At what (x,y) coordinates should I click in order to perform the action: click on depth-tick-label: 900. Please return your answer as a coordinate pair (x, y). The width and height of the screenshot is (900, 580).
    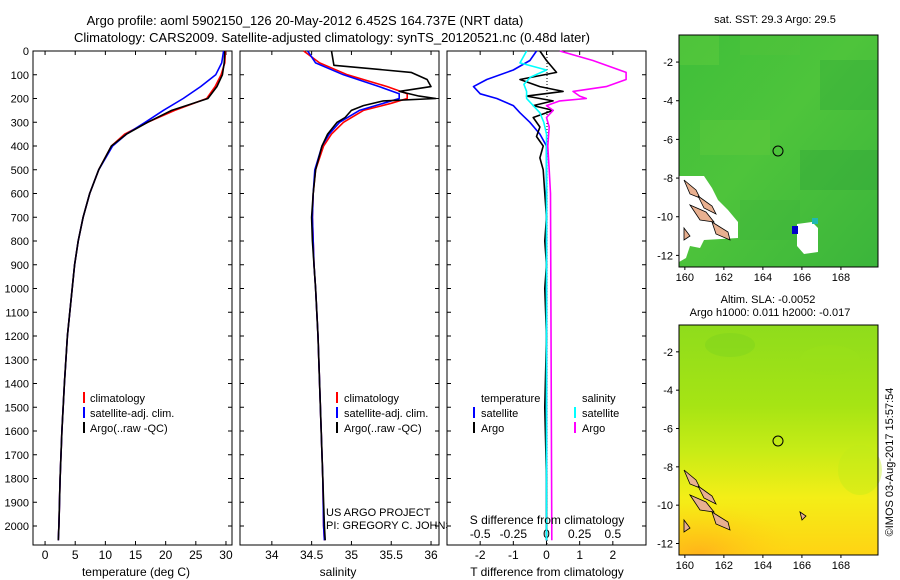
    Looking at the image, I should click on (20, 266).